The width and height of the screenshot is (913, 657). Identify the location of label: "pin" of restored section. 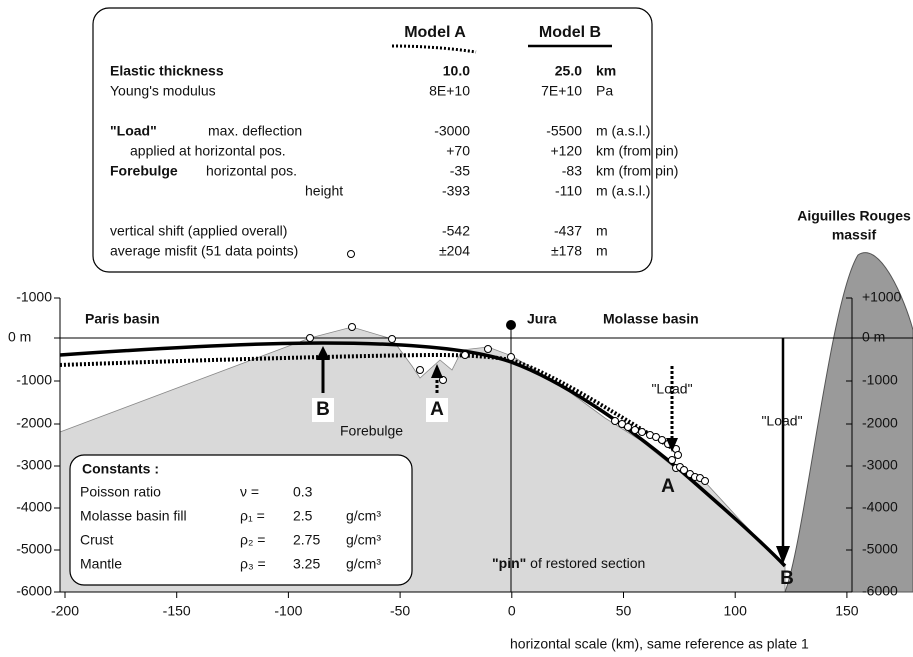
(568, 563).